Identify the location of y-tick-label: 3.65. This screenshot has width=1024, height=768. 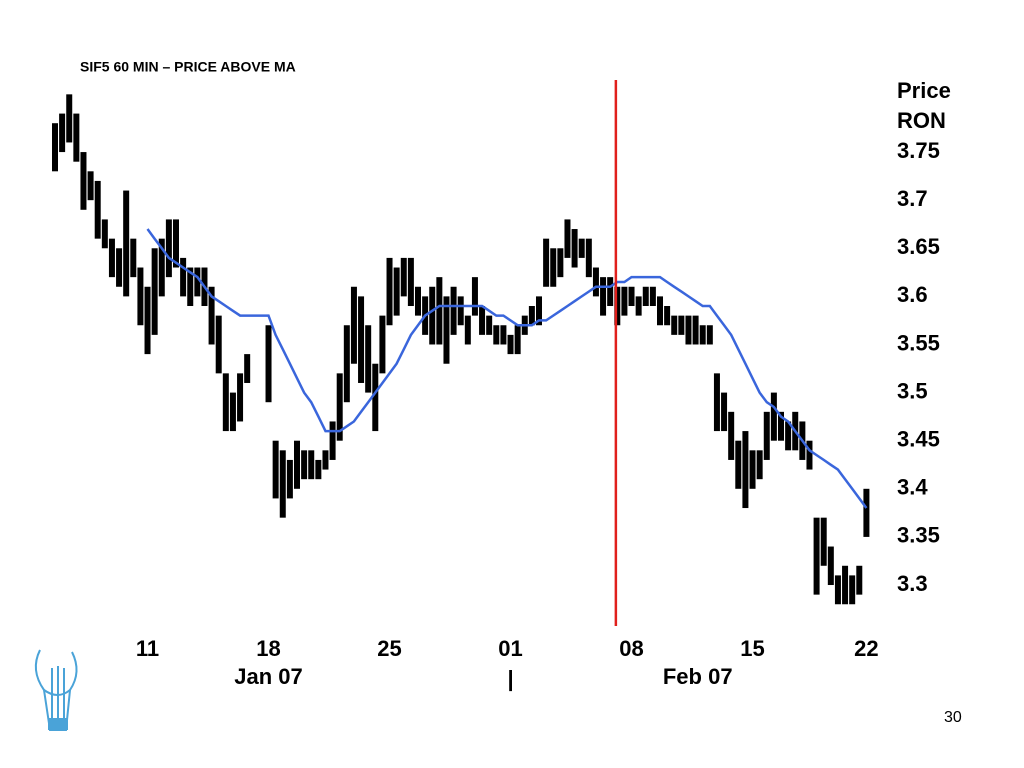
(918, 246).